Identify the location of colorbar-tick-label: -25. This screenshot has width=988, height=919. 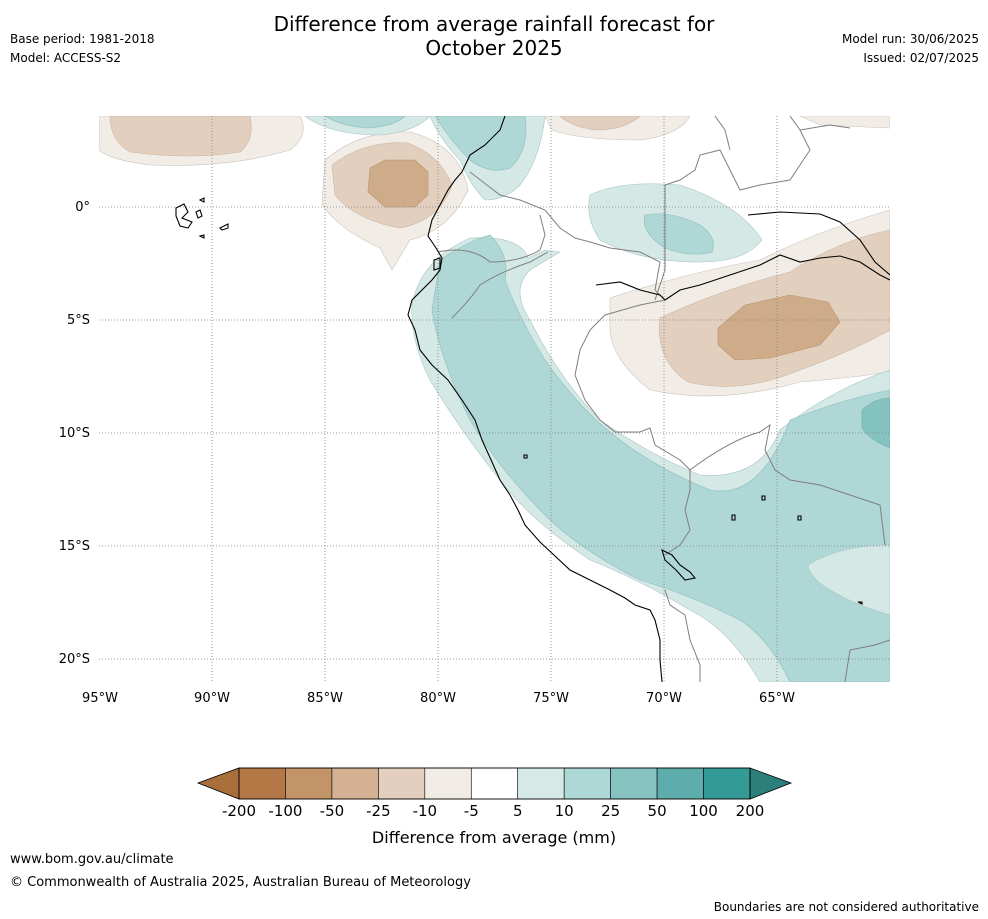
(378, 811).